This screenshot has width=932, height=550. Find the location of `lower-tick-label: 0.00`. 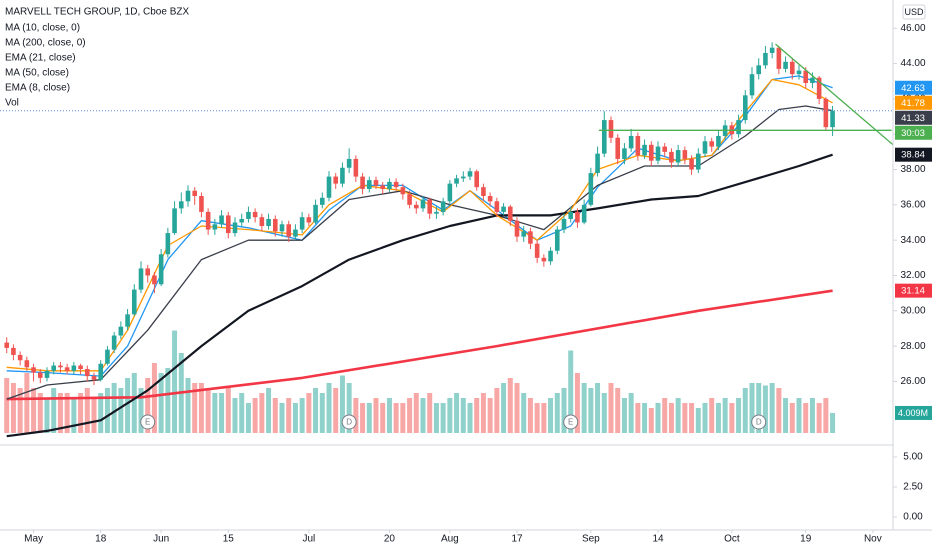

lower-tick-label: 0.00 is located at coordinates (913, 517).